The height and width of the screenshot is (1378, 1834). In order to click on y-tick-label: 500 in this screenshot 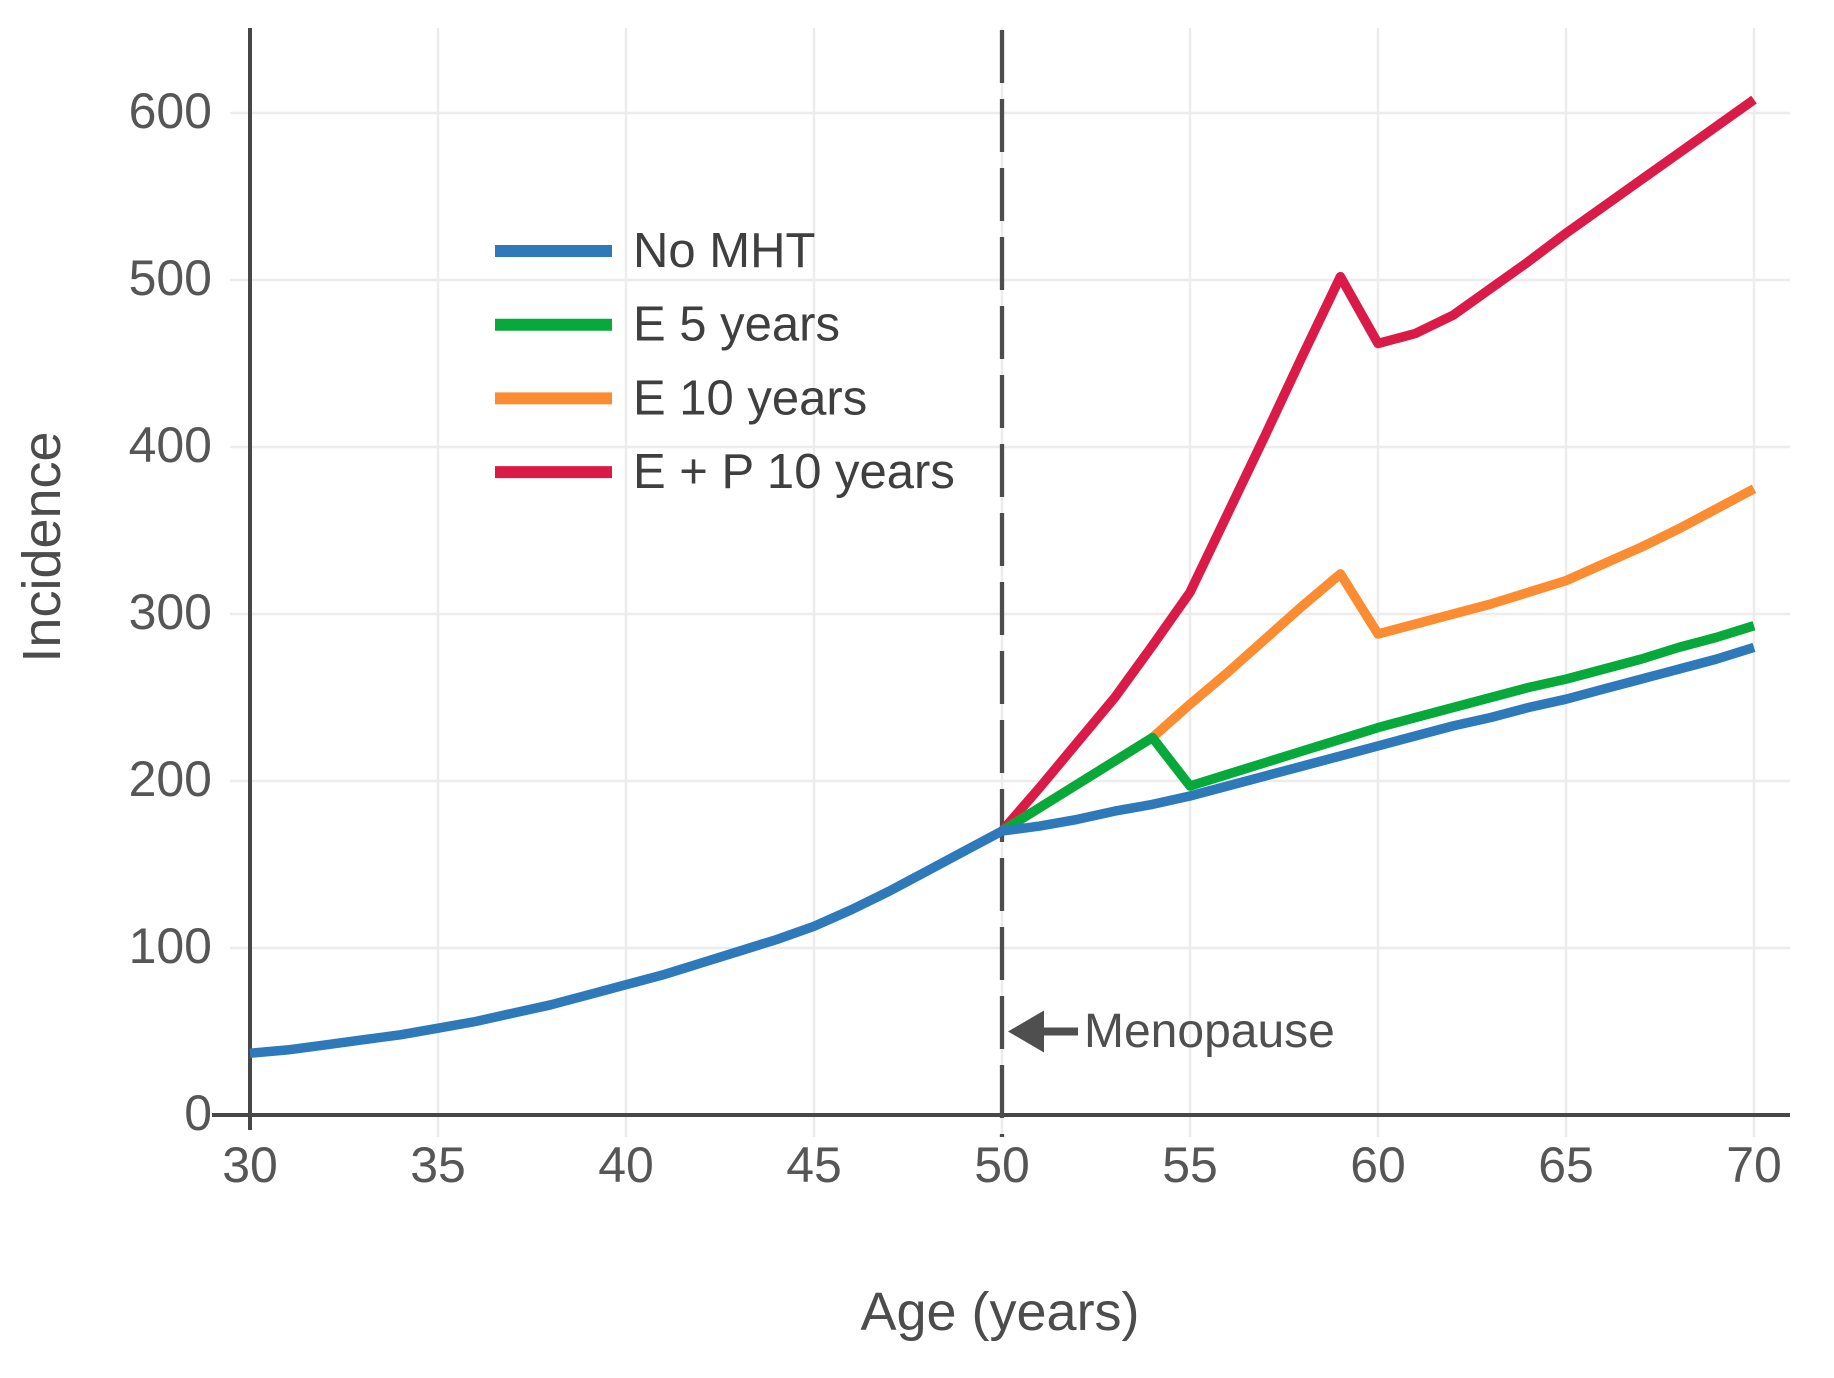, I will do `click(170, 278)`.